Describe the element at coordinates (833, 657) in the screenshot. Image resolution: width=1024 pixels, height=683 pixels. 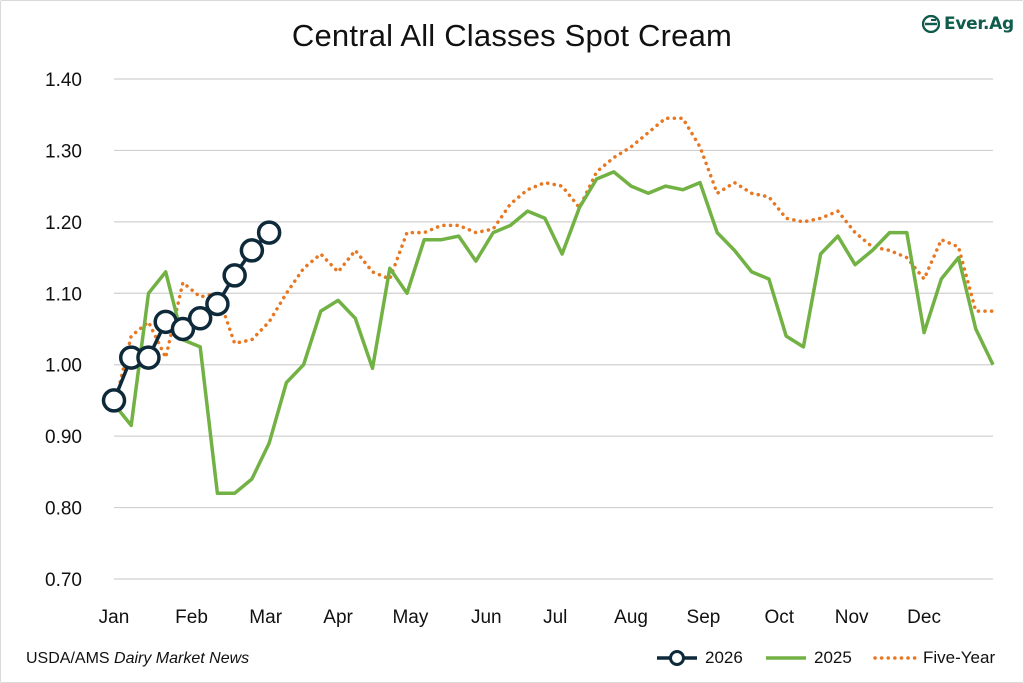
I see `legend-2025-label: 2025` at that location.